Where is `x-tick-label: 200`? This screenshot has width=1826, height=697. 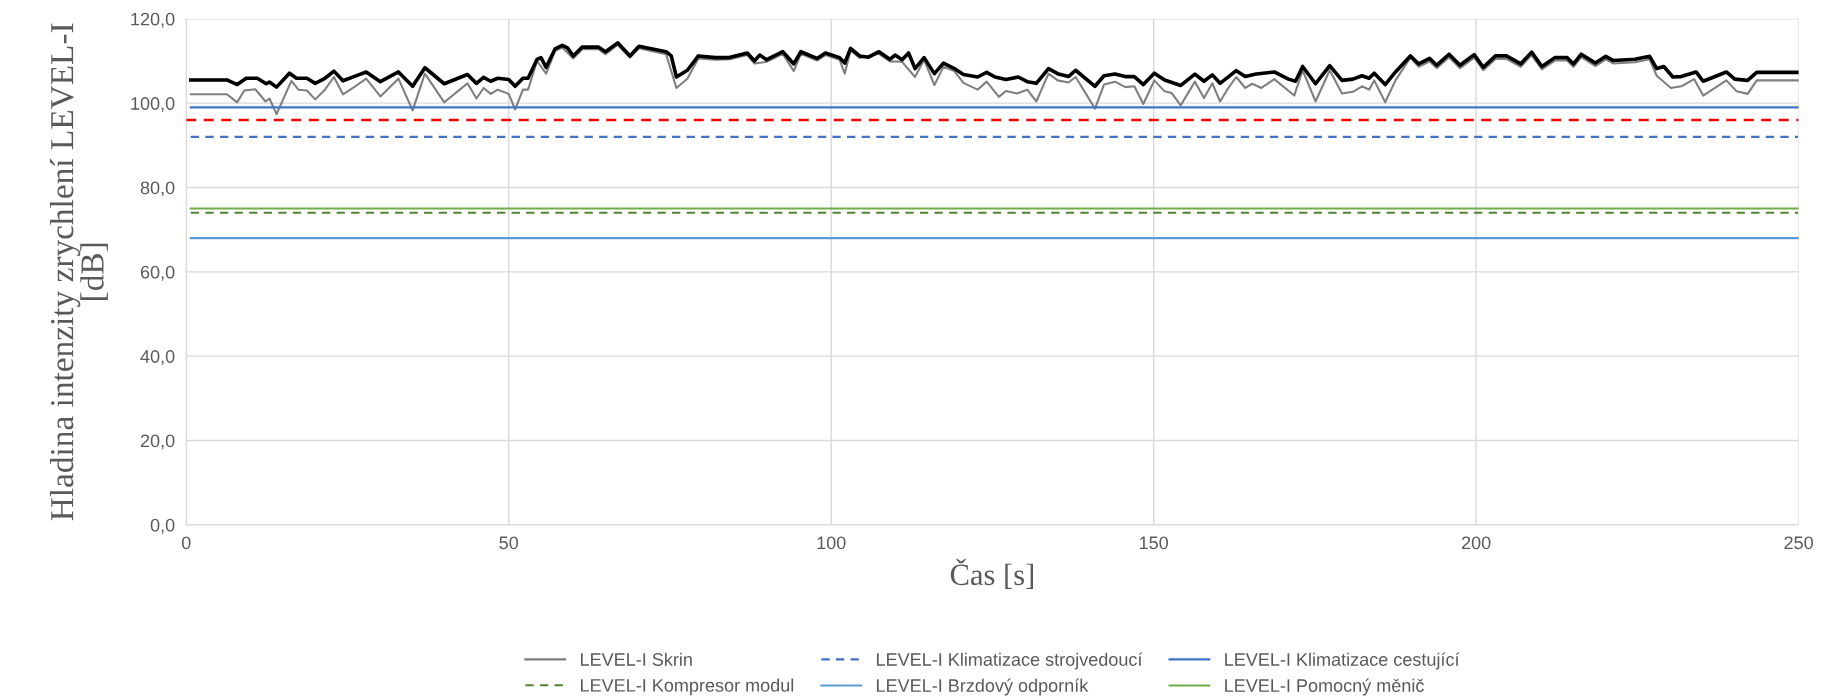 x-tick-label: 200 is located at coordinates (1476, 543).